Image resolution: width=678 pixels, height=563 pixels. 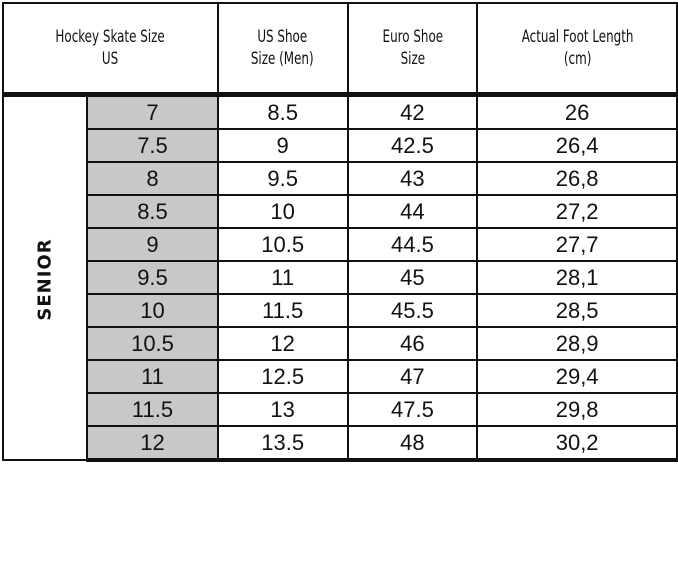 I want to click on us-shoe-cell: 12.5, so click(x=282, y=376).